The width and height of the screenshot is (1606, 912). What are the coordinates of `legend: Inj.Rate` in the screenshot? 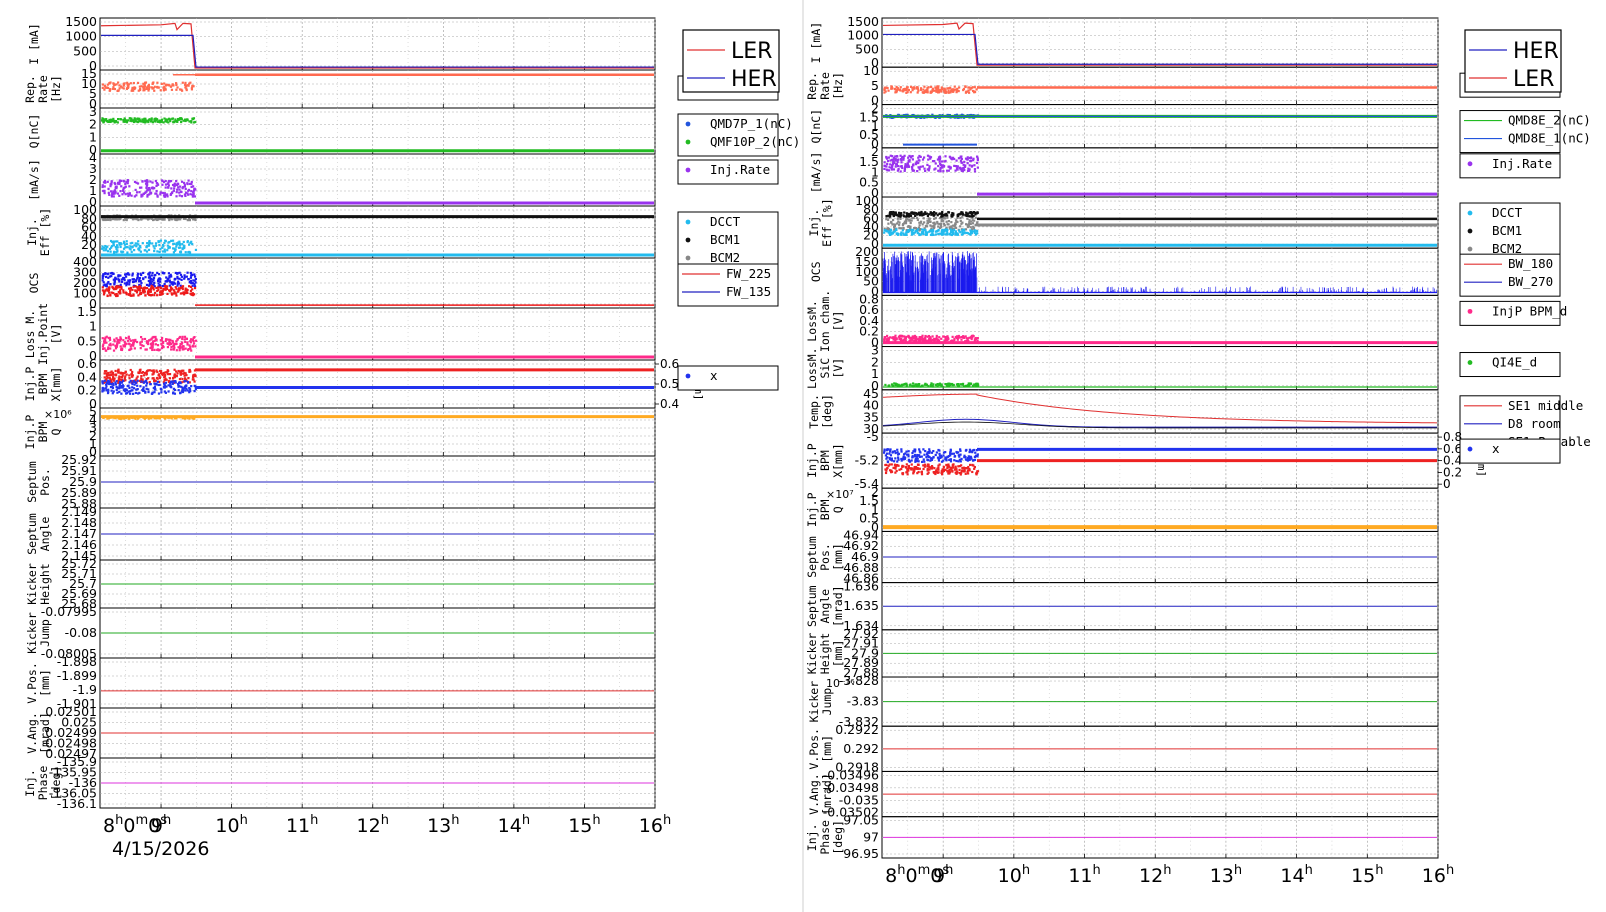 It's located at (1510, 166).